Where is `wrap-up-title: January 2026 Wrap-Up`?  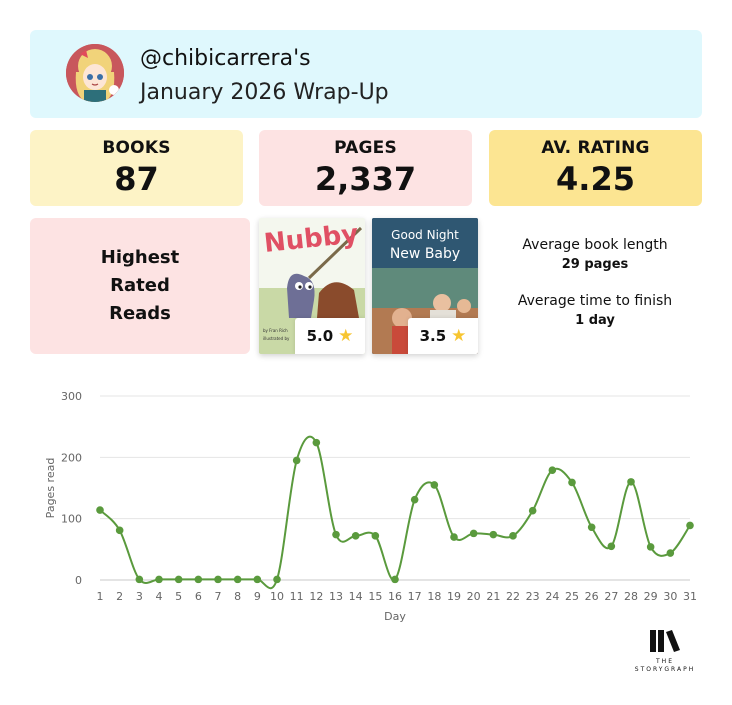
wrap-up-title: January 2026 Wrap-Up is located at coordinates (264, 92).